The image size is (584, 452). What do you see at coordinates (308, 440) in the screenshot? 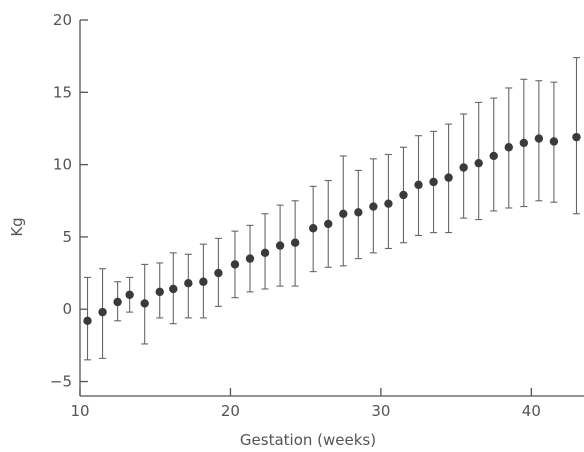
I see `x-axis-title: Gestation (weeks)` at bounding box center [308, 440].